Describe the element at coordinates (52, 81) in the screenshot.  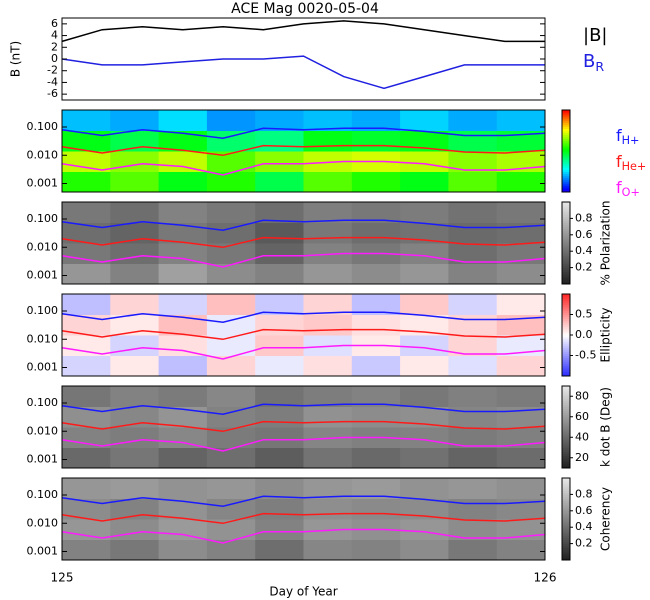
I see `y-tick-label: -4` at that location.